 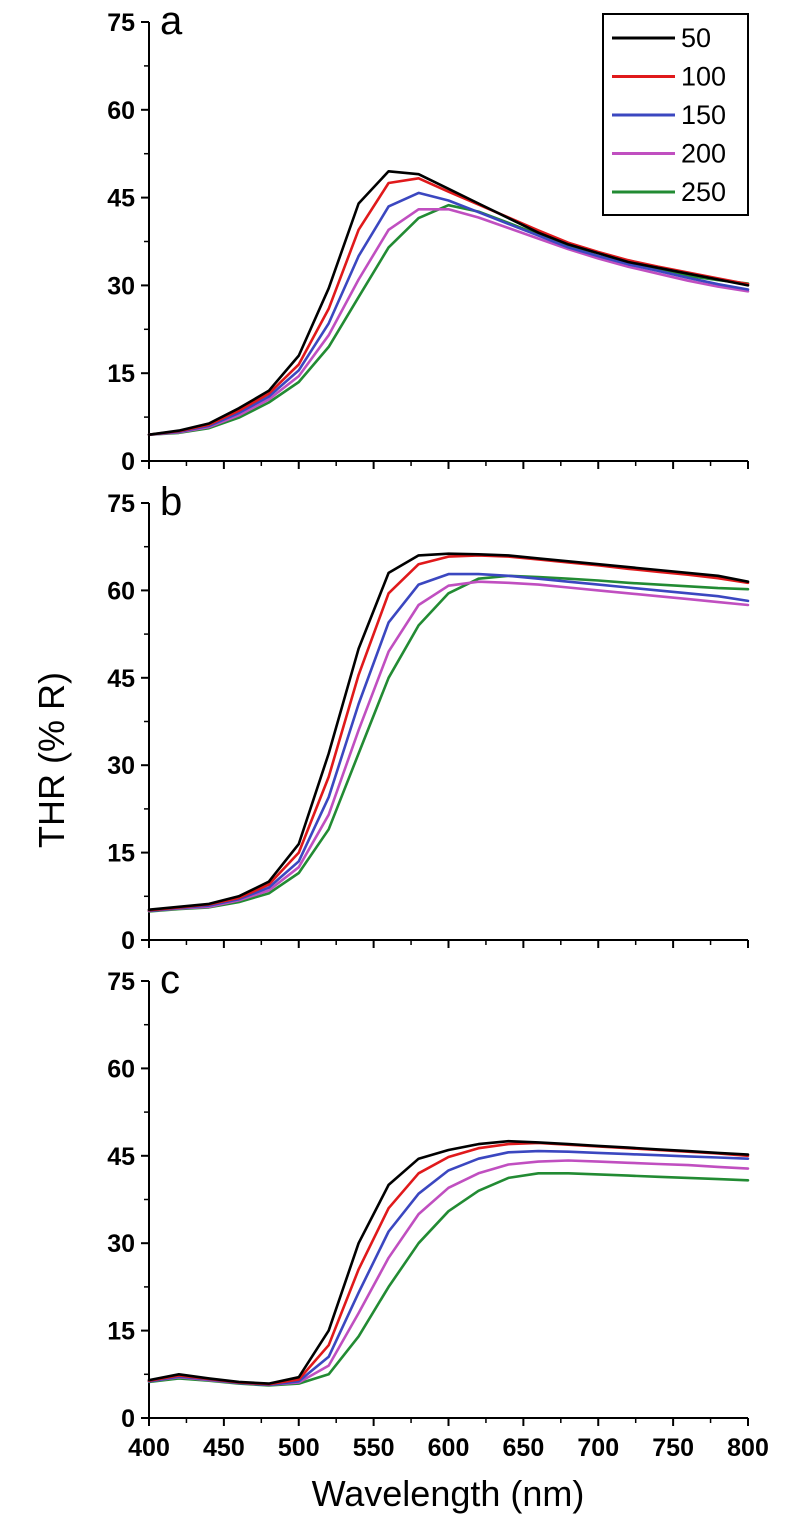 What do you see at coordinates (703, 192) in the screenshot?
I see `legend-label: 250` at bounding box center [703, 192].